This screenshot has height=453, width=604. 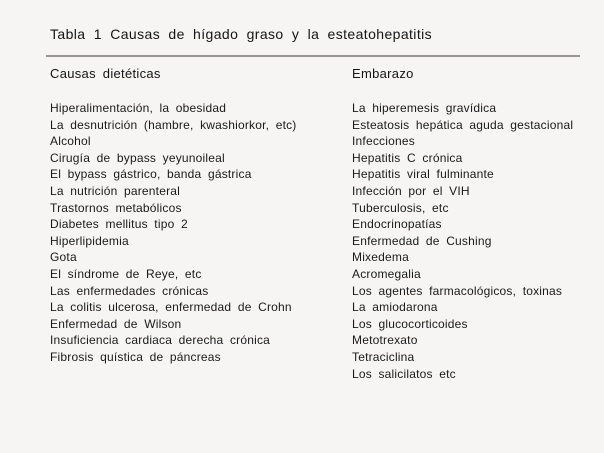 I want to click on list-item: Insuficiencia cardiaca derecha crónica, so click(x=160, y=340).